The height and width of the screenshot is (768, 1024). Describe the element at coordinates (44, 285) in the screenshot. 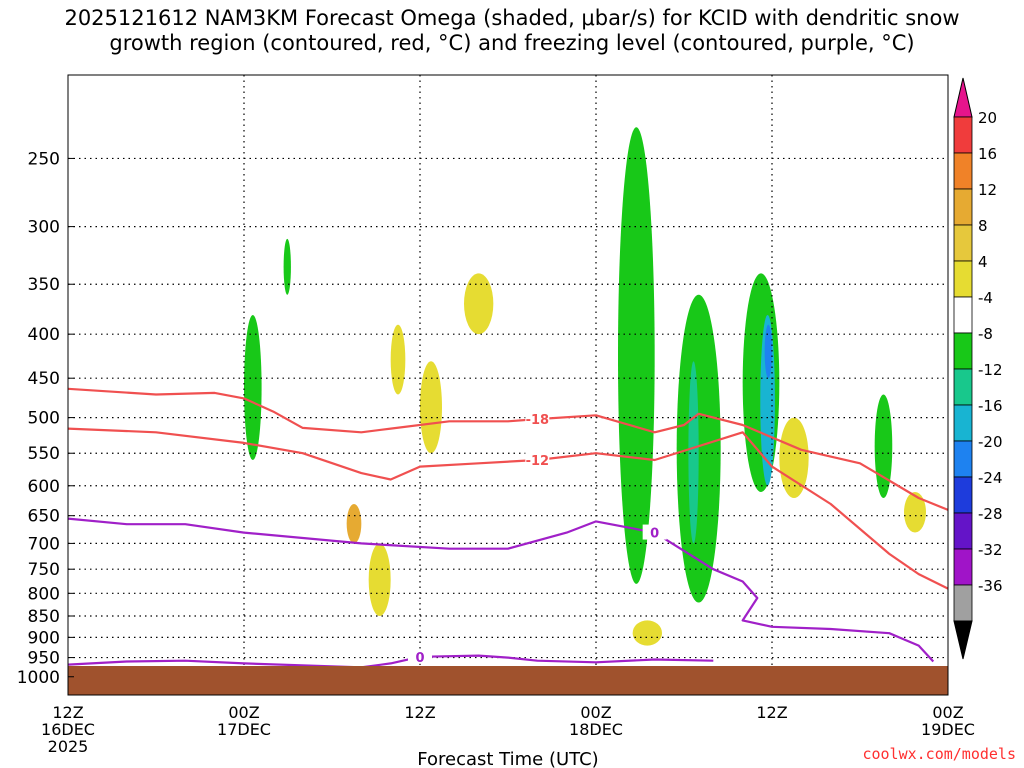

I see `y-tick-label-350: 350` at that location.